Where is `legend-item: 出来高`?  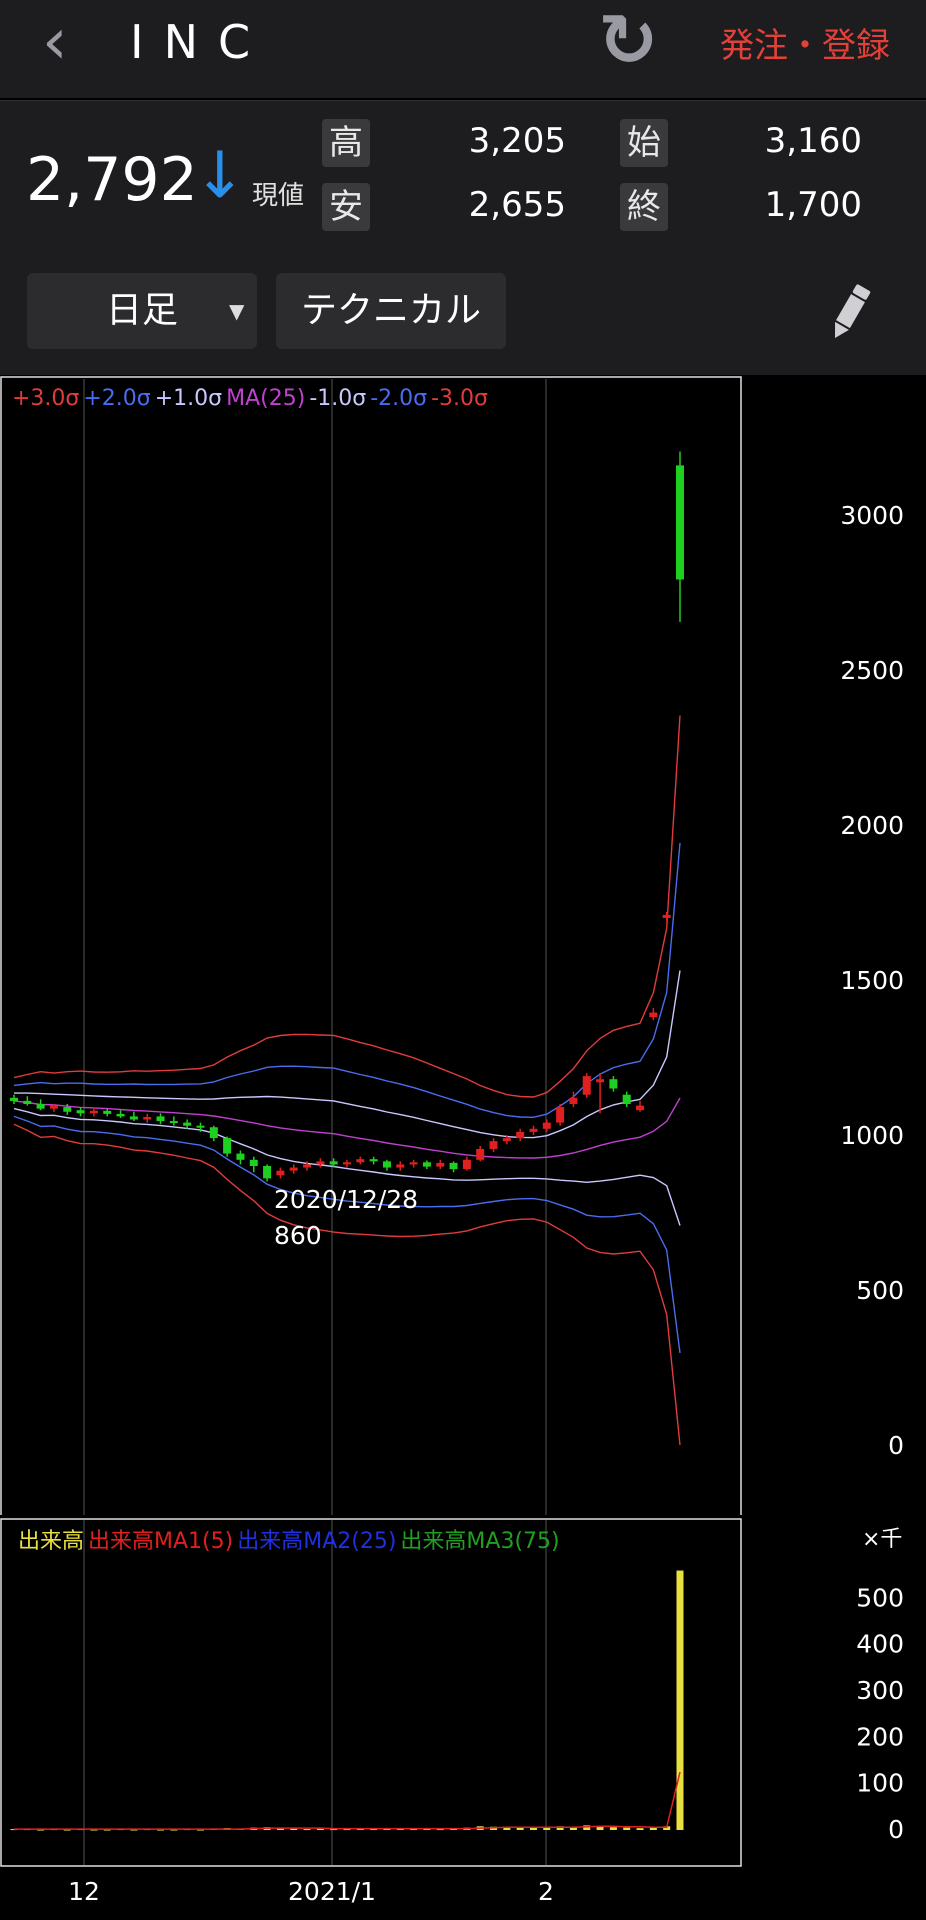
legend-item: 出来高 is located at coordinates (51, 1541).